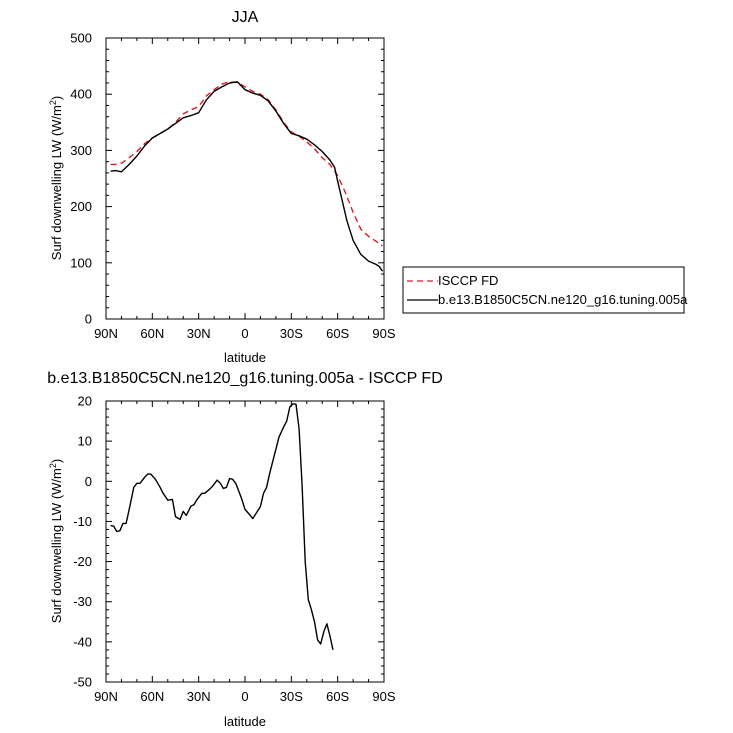 This screenshot has width=733, height=733. What do you see at coordinates (245, 721) in the screenshot?
I see `bottom-x-axis-title: latitude` at bounding box center [245, 721].